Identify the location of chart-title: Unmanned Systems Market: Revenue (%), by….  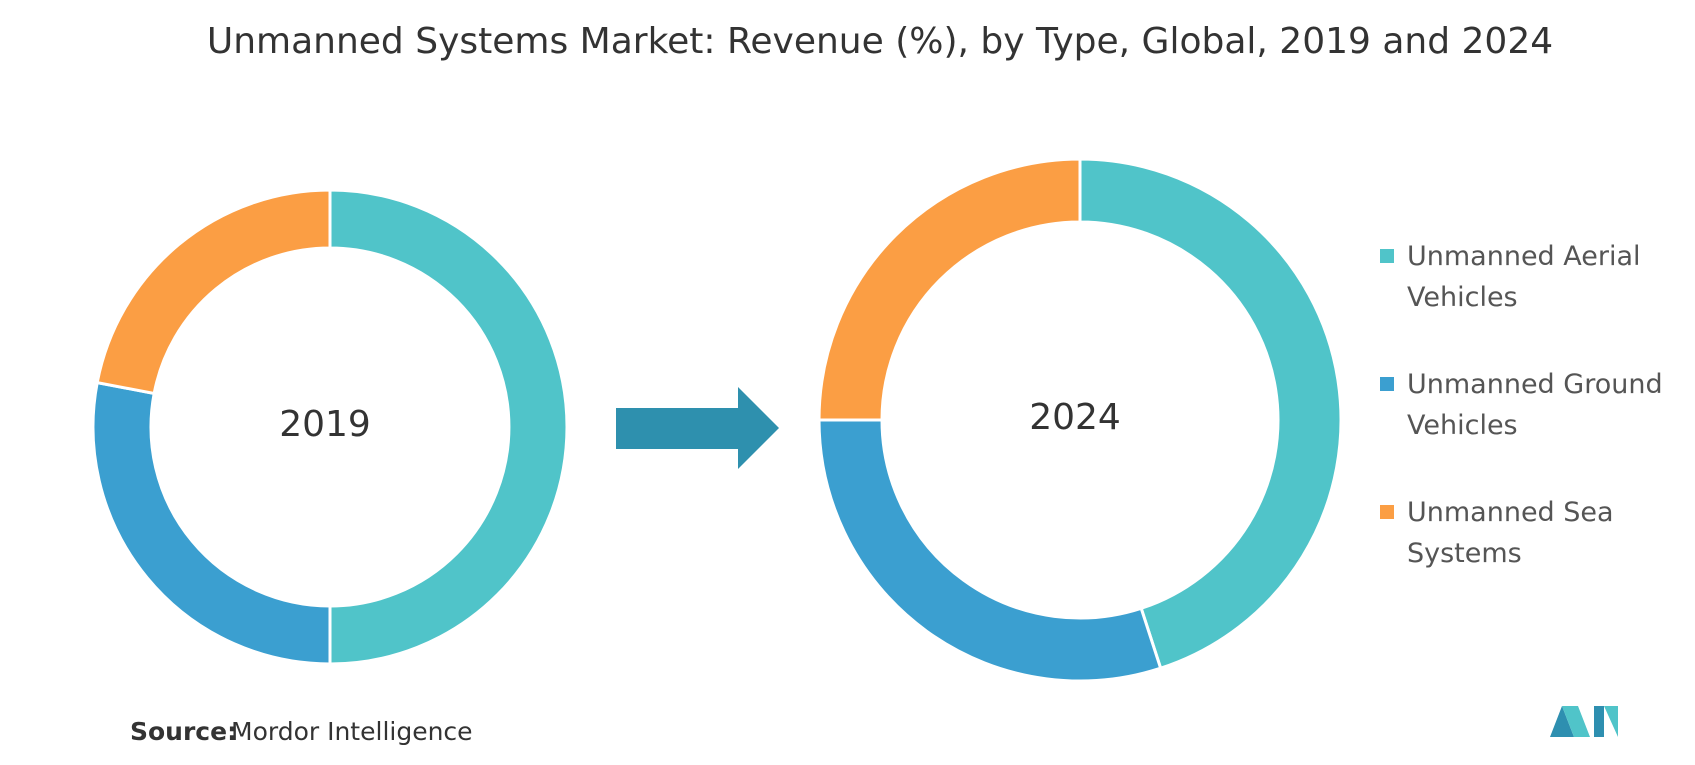
(880, 41).